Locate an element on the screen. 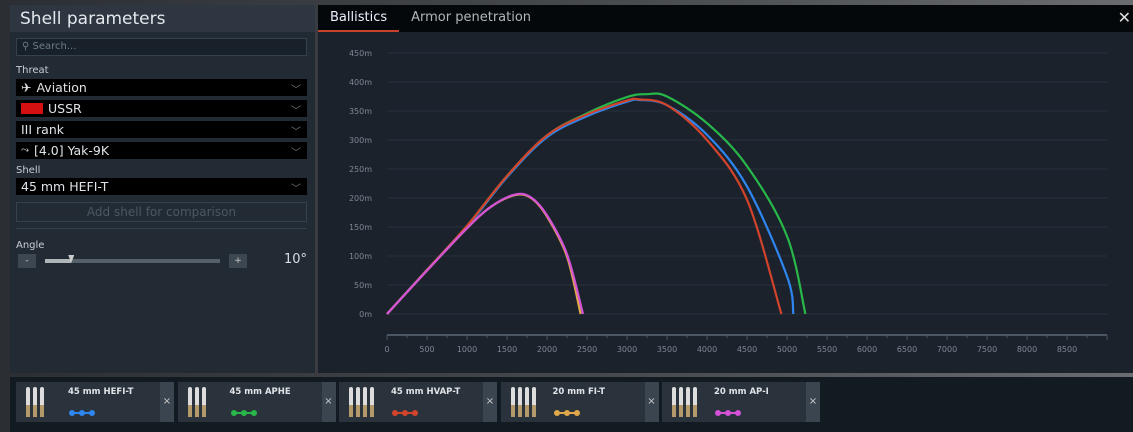 The width and height of the screenshot is (1133, 432). shell-card-name: 20 mm FI-T is located at coordinates (579, 392).